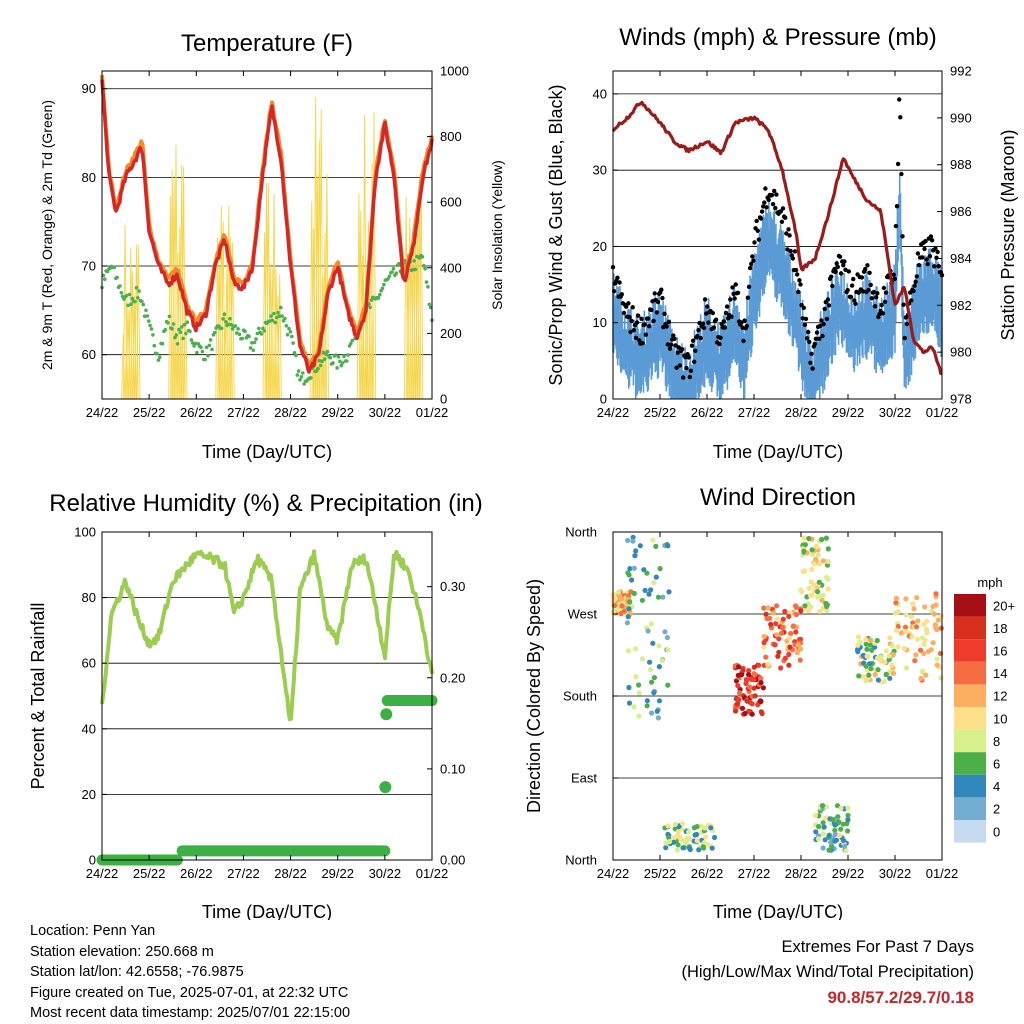 Image resolution: width=1024 pixels, height=1024 pixels. What do you see at coordinates (432, 412) in the screenshot?
I see `temperature-xtick-label: 01/22` at bounding box center [432, 412].